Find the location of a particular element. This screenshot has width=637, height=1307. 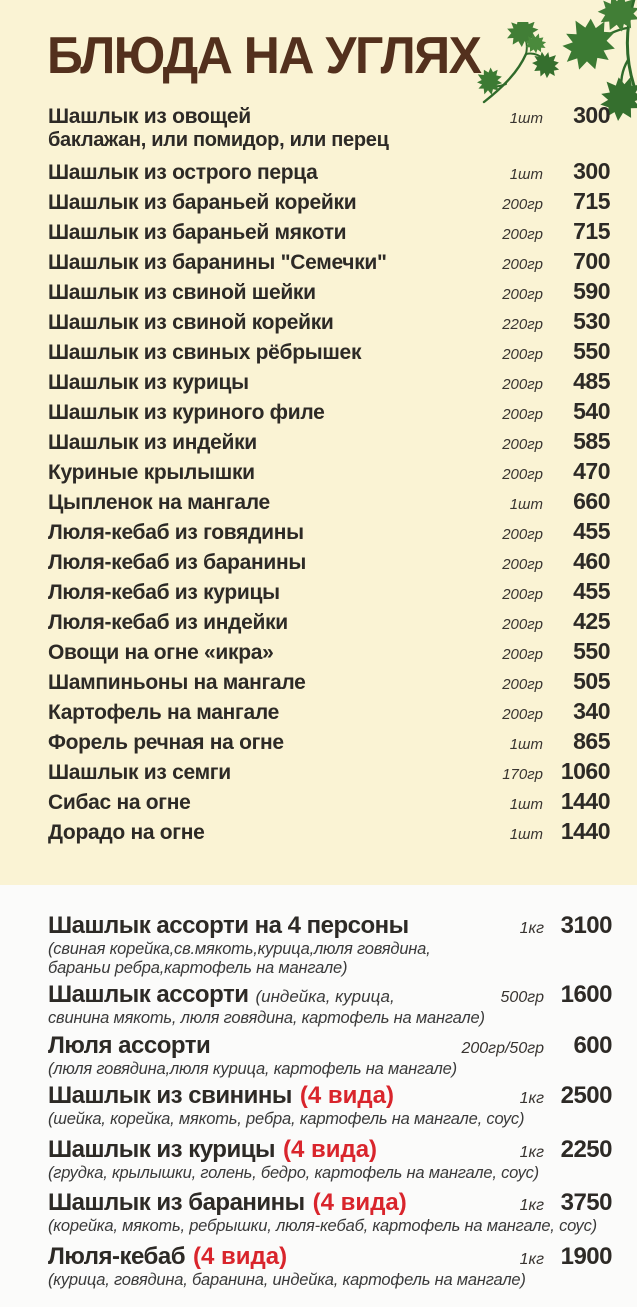

combo-item-name: Шашлык из свинины is located at coordinates (170, 1095).